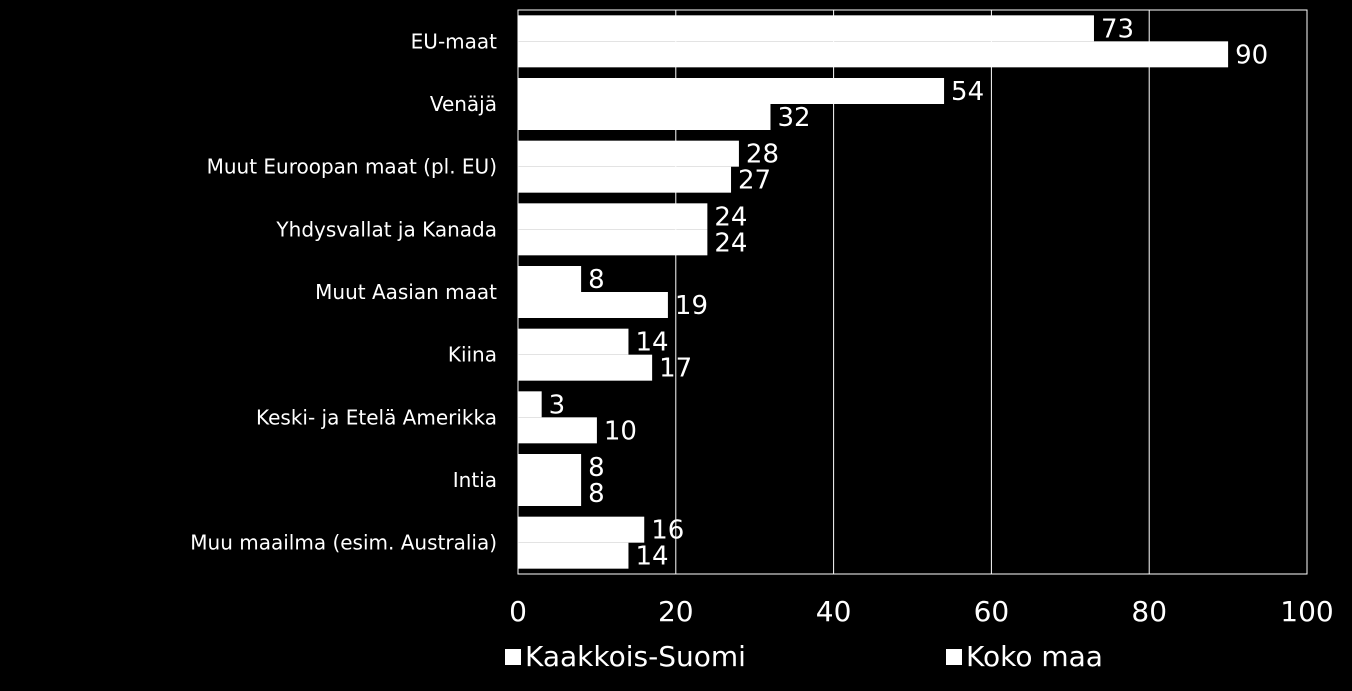  I want to click on legend-label-kaakkois-suomi: Kaakkois-Suomi, so click(635, 656).